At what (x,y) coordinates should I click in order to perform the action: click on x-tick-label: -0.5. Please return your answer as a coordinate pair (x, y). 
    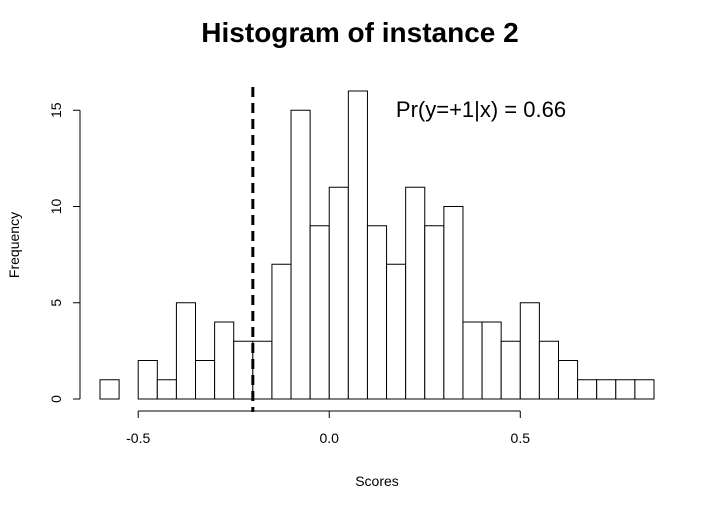
    Looking at the image, I should click on (138, 438).